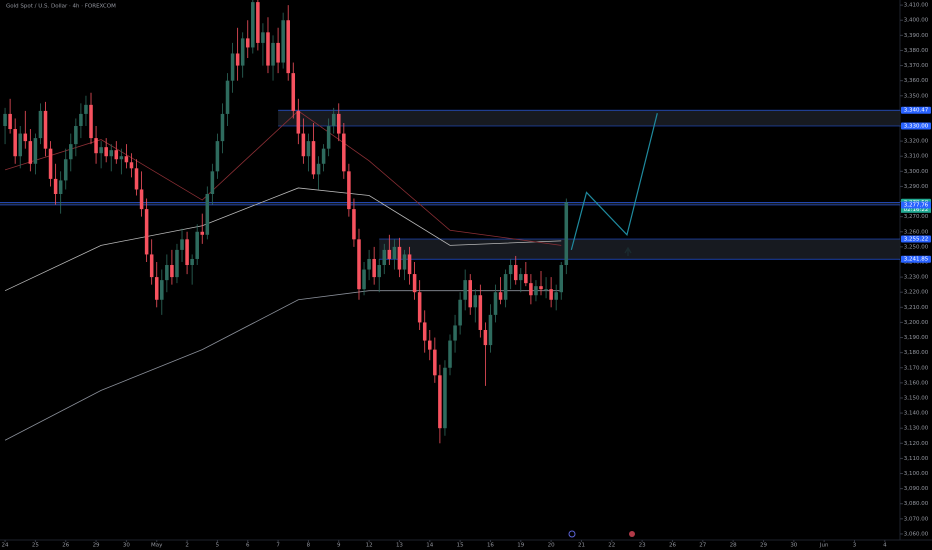 This screenshot has width=932, height=550. Describe the element at coordinates (916, 444) in the screenshot. I see `y-tick-label: 3,120.00` at that location.